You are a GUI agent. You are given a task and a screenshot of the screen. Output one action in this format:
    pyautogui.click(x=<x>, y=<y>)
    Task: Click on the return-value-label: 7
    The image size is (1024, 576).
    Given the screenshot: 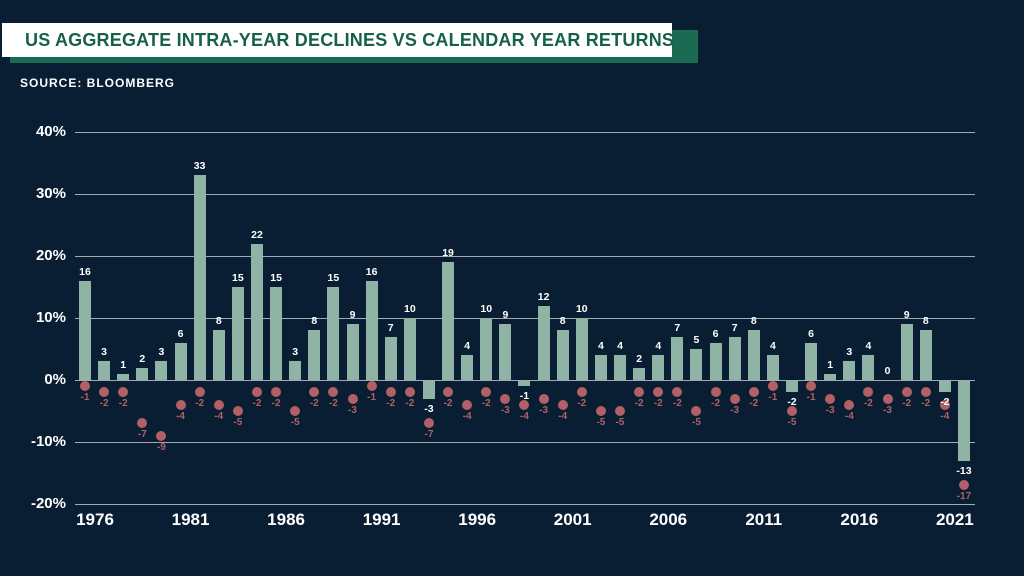 What is the action you would take?
    pyautogui.click(x=677, y=327)
    